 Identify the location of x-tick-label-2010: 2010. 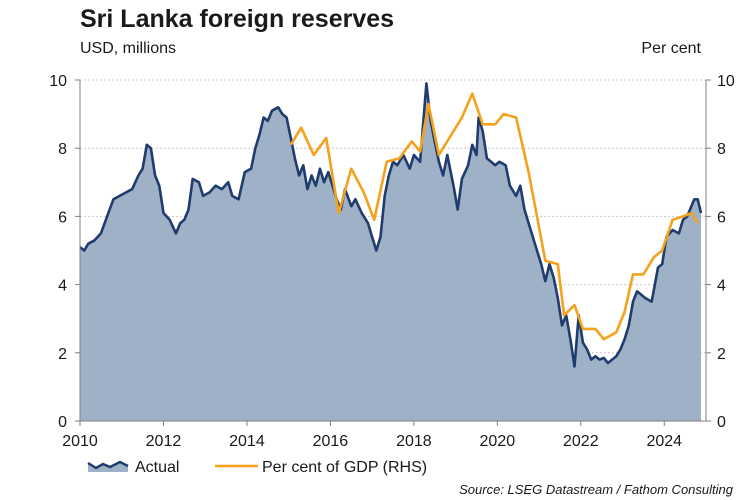
(80, 441).